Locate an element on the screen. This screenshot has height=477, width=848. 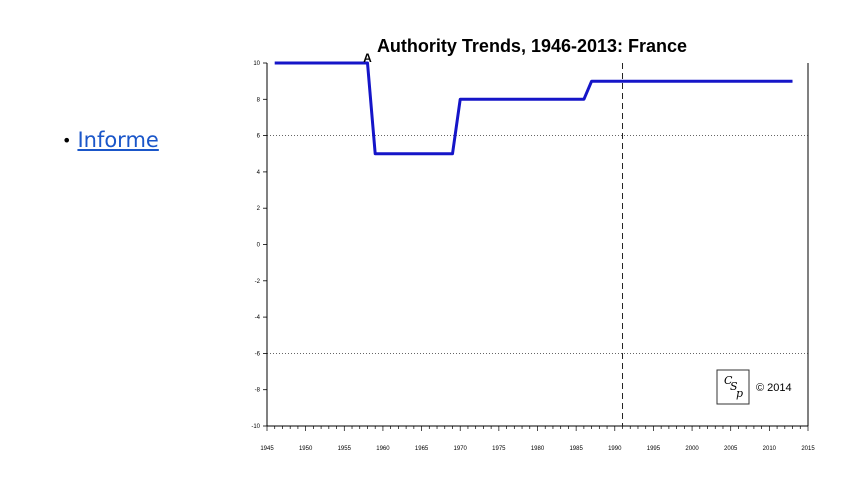
informe-link: Informe is located at coordinates (118, 140).